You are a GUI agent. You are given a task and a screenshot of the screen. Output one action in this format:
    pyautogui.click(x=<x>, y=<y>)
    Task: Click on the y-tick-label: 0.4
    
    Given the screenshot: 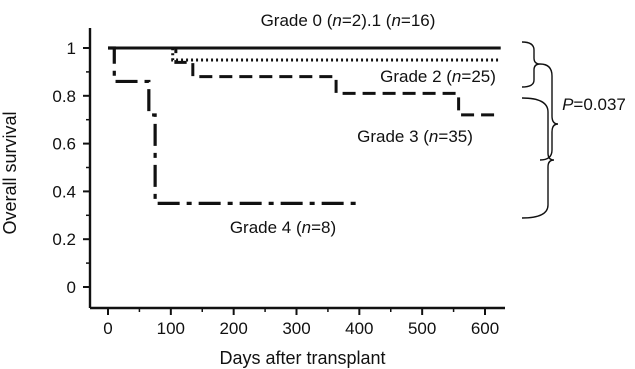 What is the action you would take?
    pyautogui.click(x=64, y=191)
    